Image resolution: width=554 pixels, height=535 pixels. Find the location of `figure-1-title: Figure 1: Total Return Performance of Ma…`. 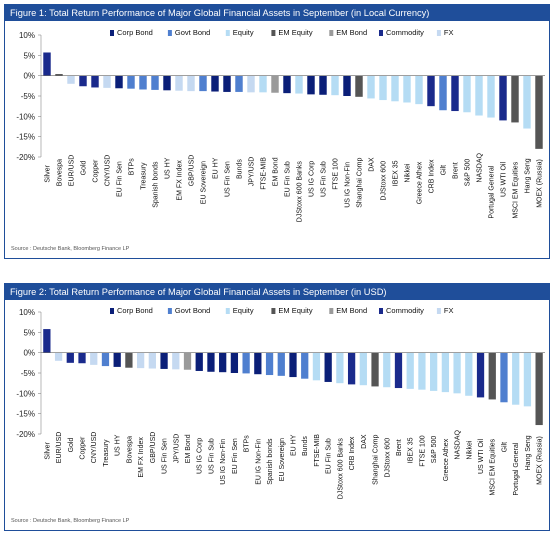

figure-1-title: Figure 1: Total Return Performance of Ma… is located at coordinates (277, 13).